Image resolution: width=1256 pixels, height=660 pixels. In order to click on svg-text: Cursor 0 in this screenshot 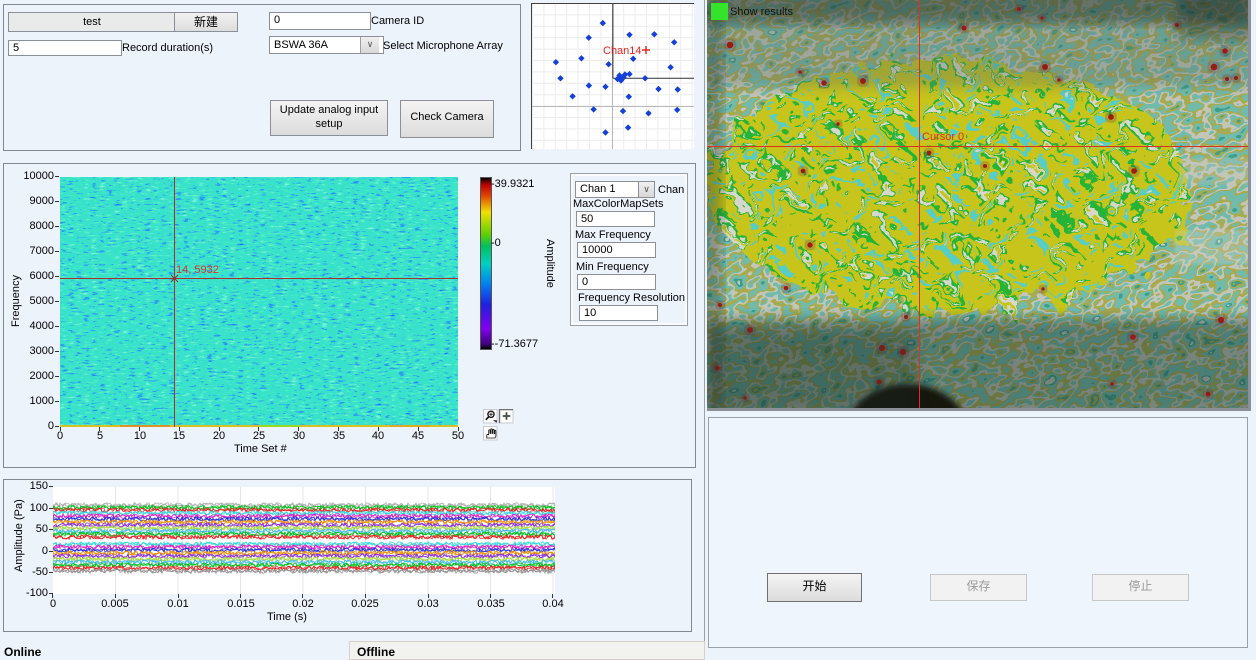, I will do `click(943, 137)`.